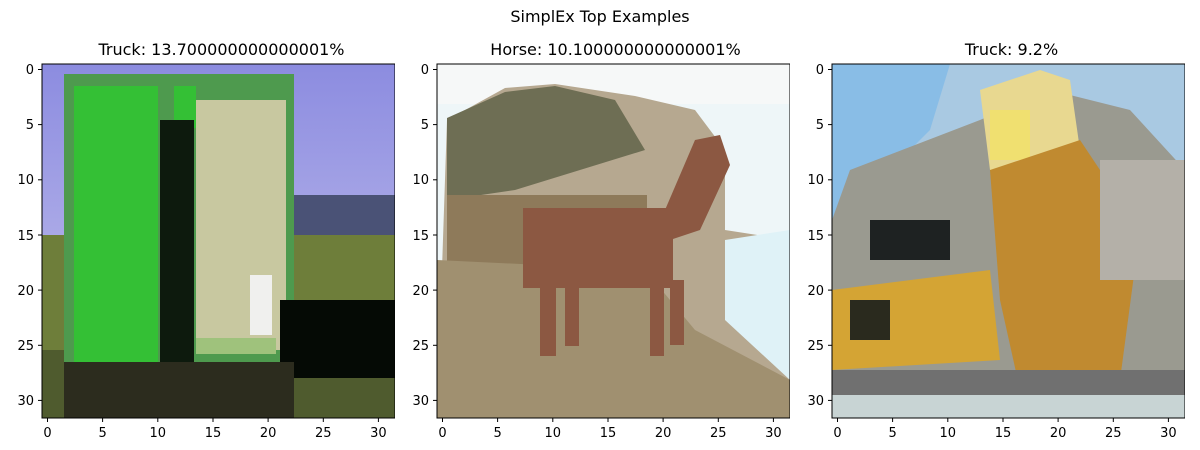 This screenshot has height=450, width=1200. What do you see at coordinates (1011, 49) in the screenshot?
I see `panel-title: Truck: 9.2%` at bounding box center [1011, 49].